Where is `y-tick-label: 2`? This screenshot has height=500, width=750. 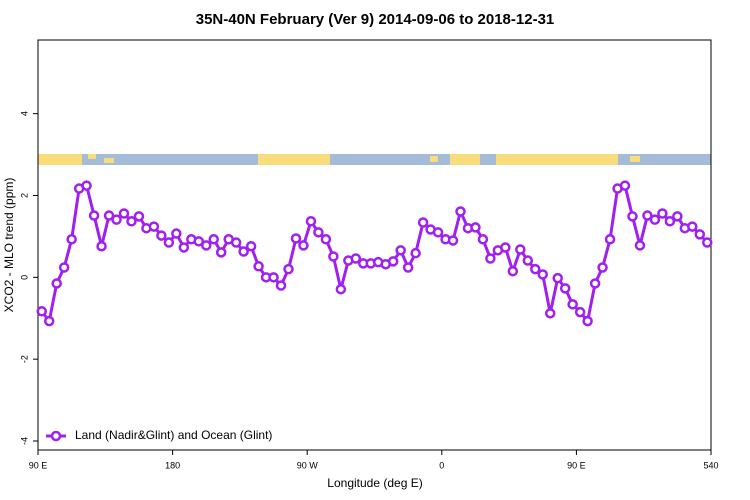
y-tick-label: 2 is located at coordinates (24, 195).